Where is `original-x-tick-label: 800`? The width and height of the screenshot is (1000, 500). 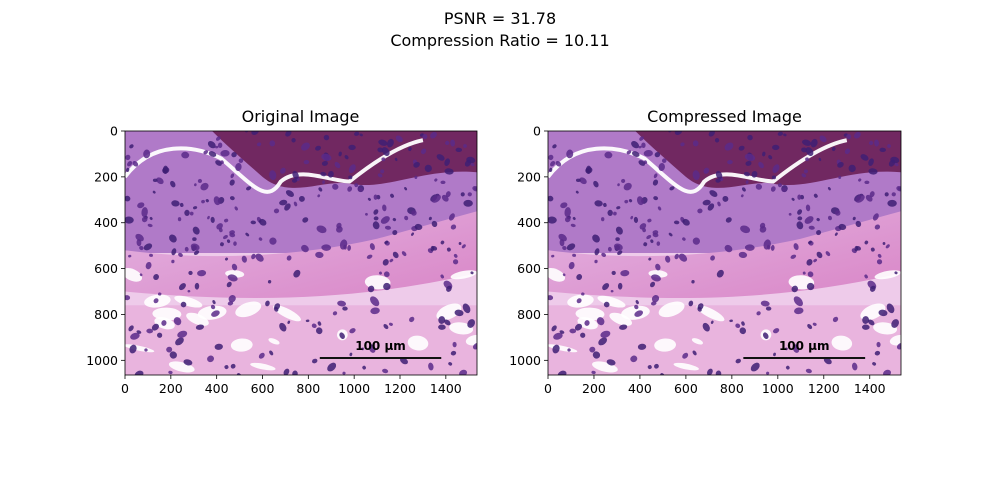
original-x-tick-label: 800 is located at coordinates (308, 388).